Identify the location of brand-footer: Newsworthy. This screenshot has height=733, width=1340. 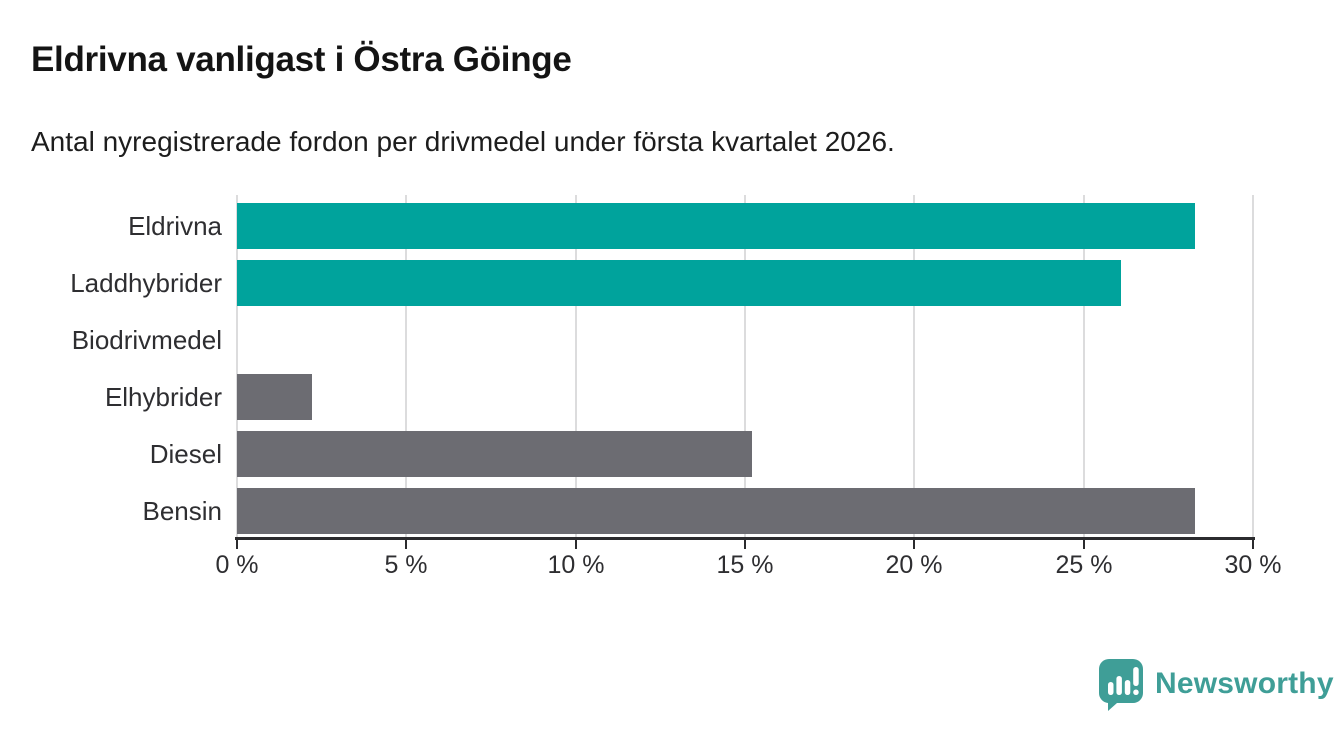
(1216, 684).